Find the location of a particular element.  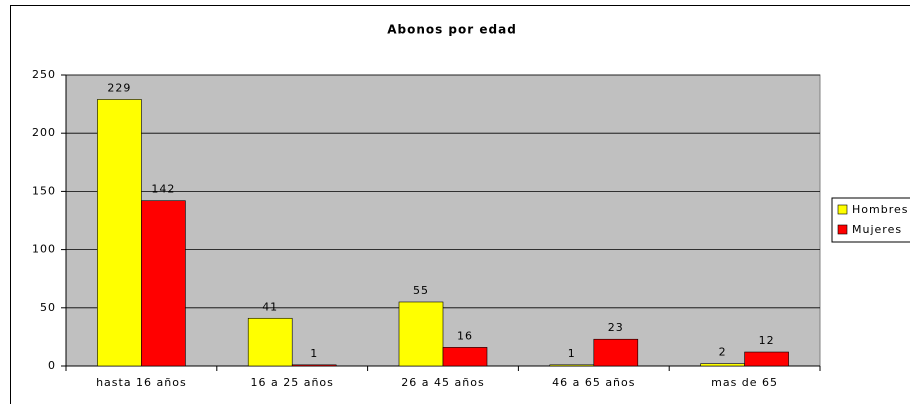

legend-label: Hombres is located at coordinates (880, 209).